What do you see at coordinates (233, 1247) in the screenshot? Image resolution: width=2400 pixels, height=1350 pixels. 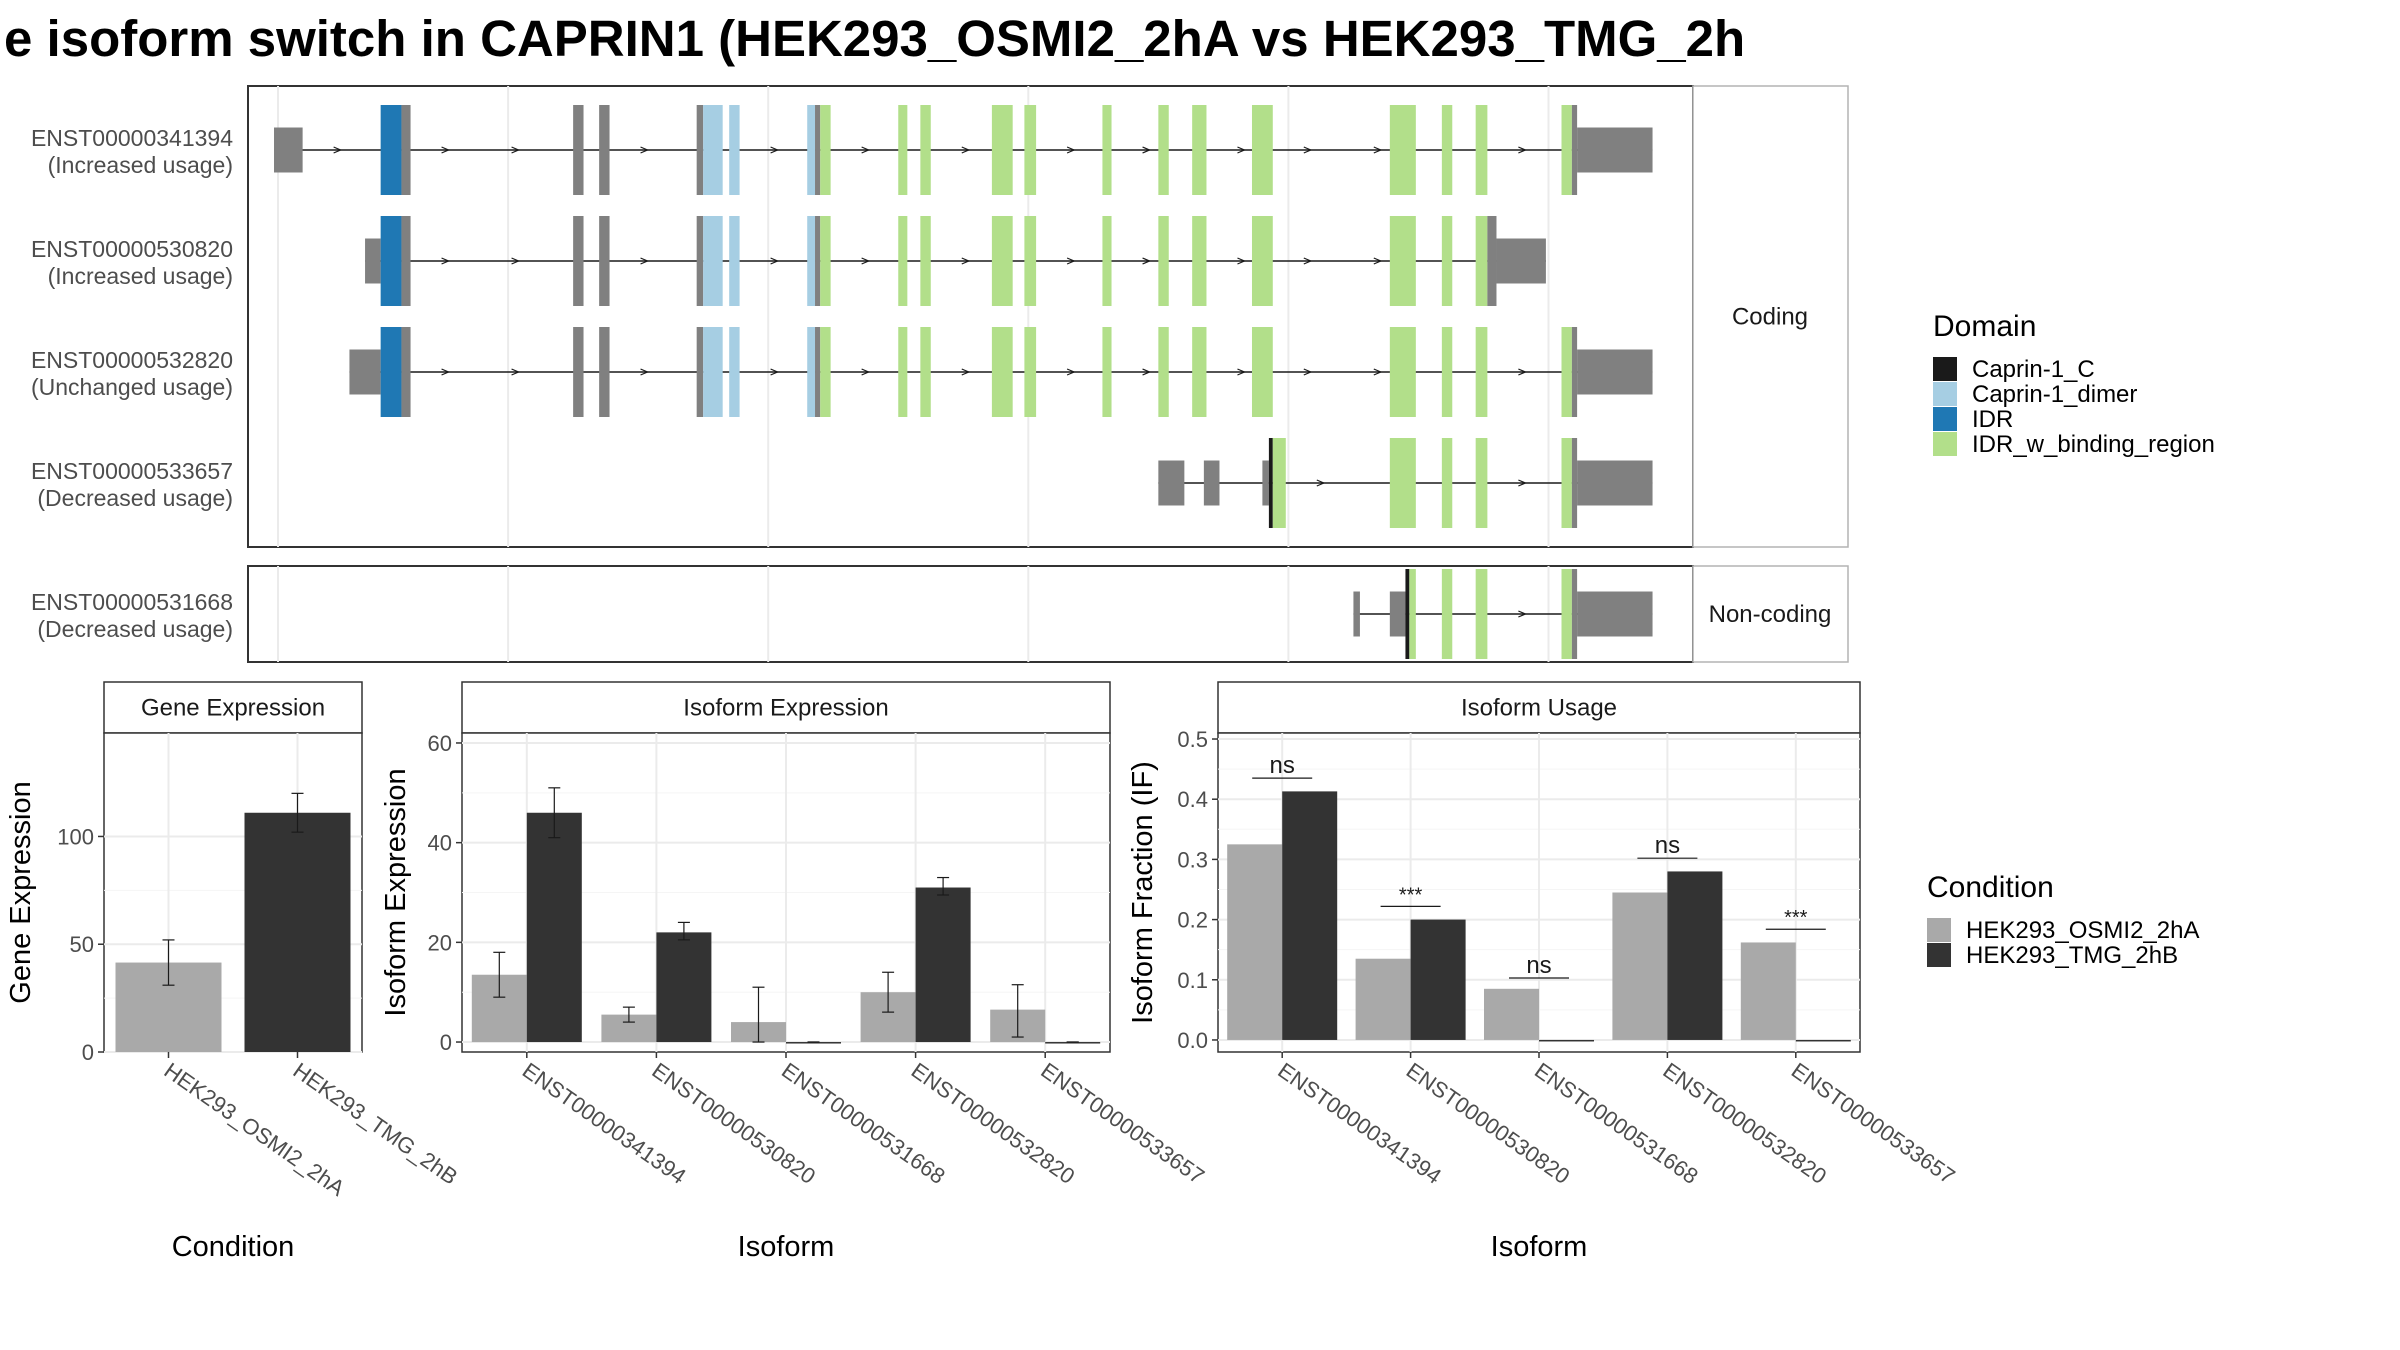 I see `x-axis-title: Condition` at bounding box center [233, 1247].